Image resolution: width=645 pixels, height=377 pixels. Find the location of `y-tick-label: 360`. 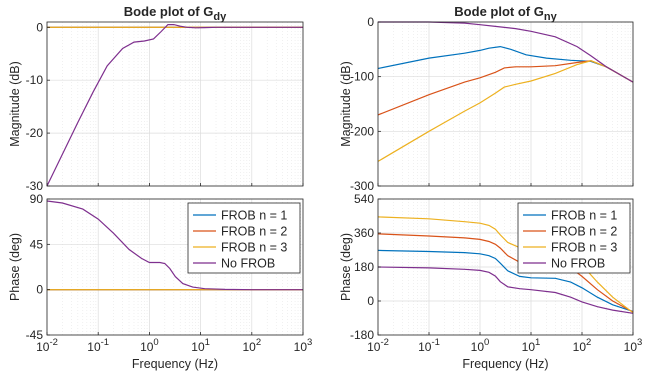

y-tick-label: 360 is located at coordinates (364, 233).